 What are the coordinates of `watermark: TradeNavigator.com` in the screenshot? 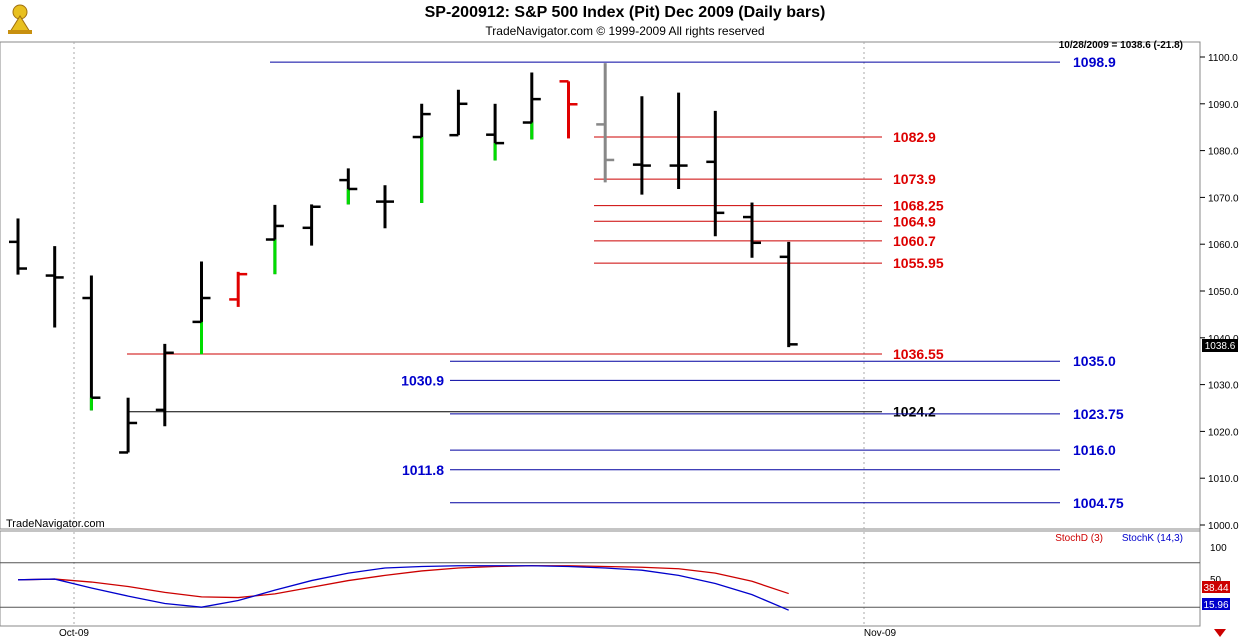 It's located at (55, 524).